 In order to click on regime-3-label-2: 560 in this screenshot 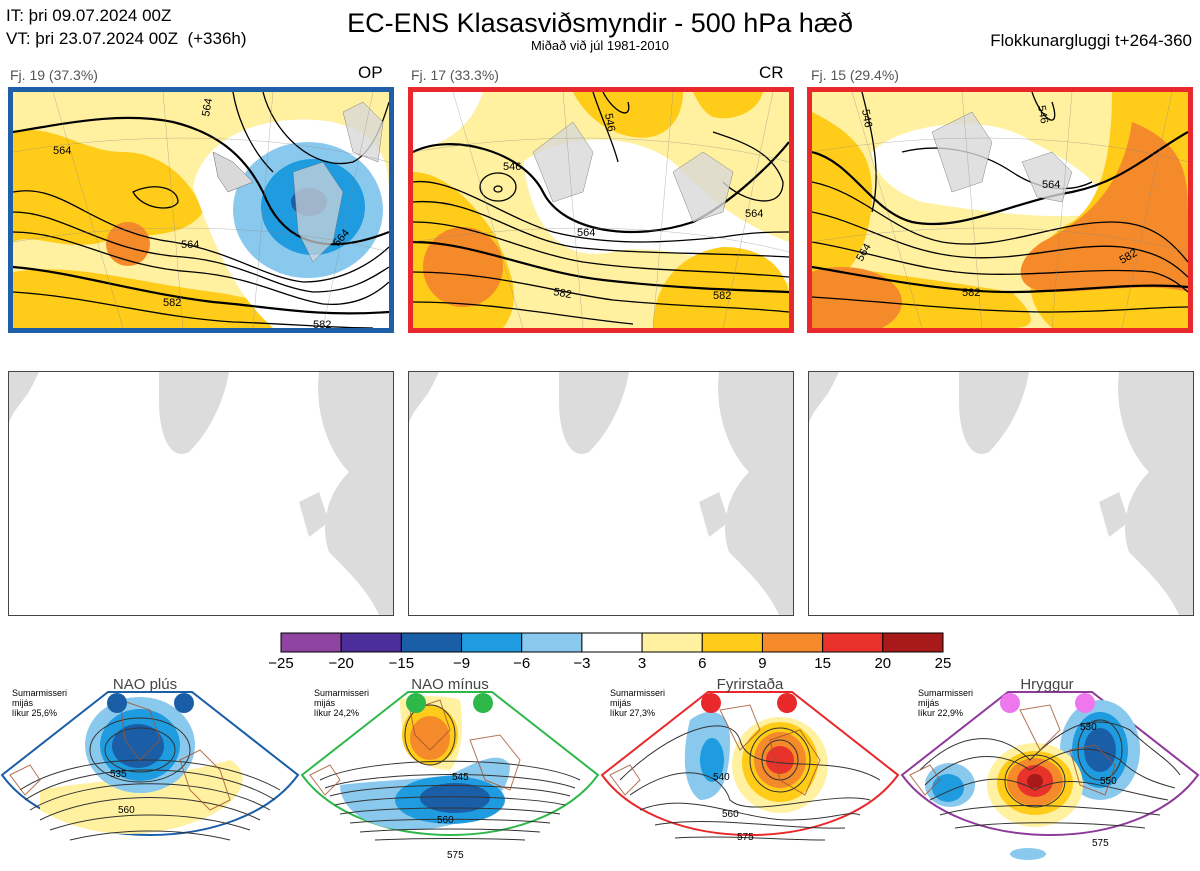, I will do `click(730, 814)`.